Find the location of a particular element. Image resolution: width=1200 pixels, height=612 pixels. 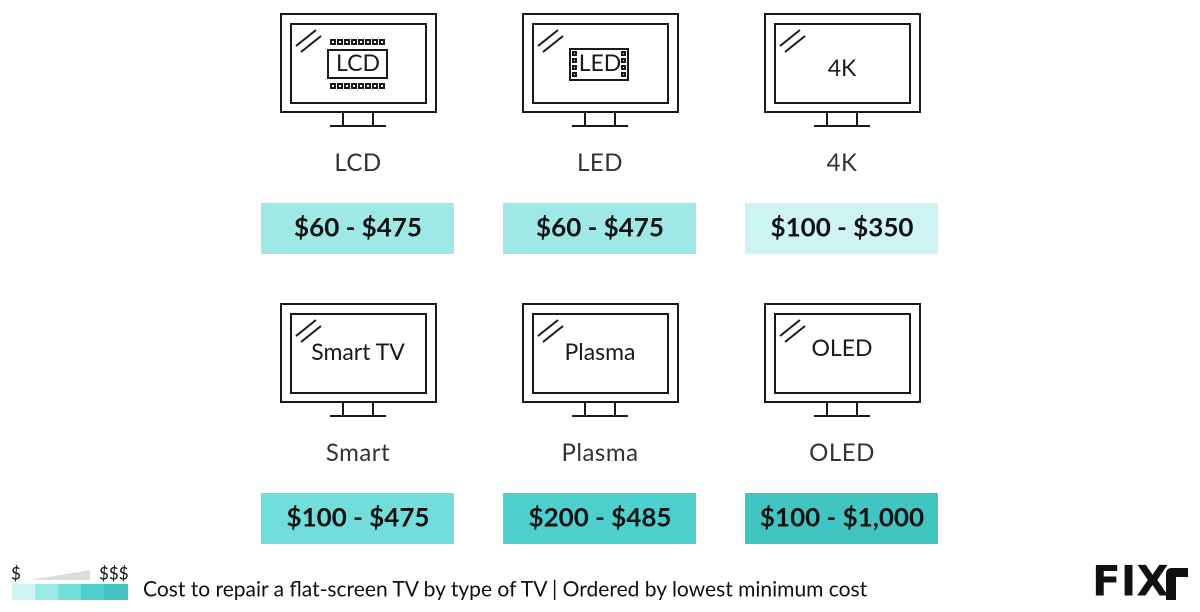

logo-text: FIX is located at coordinates (1130, 581).